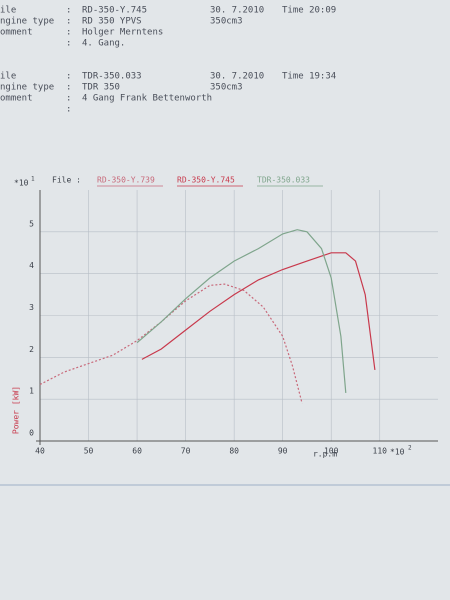 This screenshot has width=450, height=600. What do you see at coordinates (112, 22) in the screenshot?
I see `field-value: RD 350 YPVS` at bounding box center [112, 22].